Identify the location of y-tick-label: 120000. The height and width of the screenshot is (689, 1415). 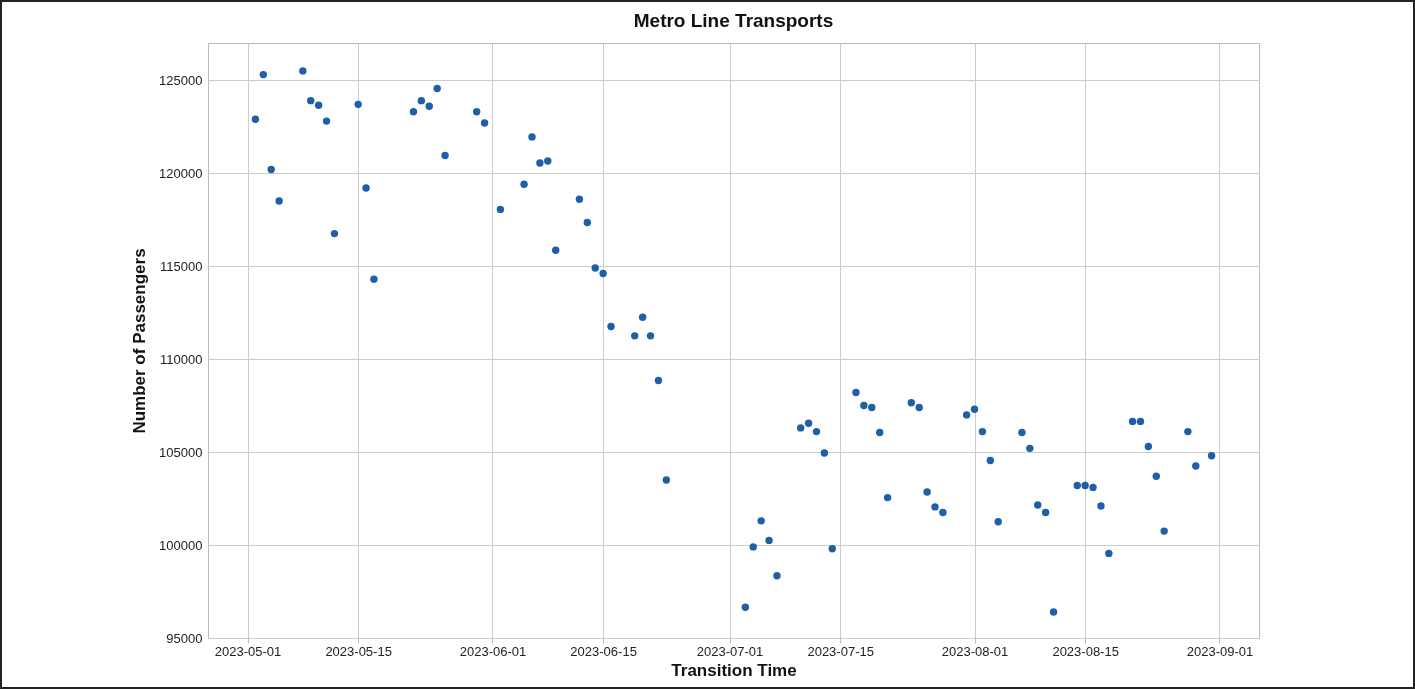
(181, 173).